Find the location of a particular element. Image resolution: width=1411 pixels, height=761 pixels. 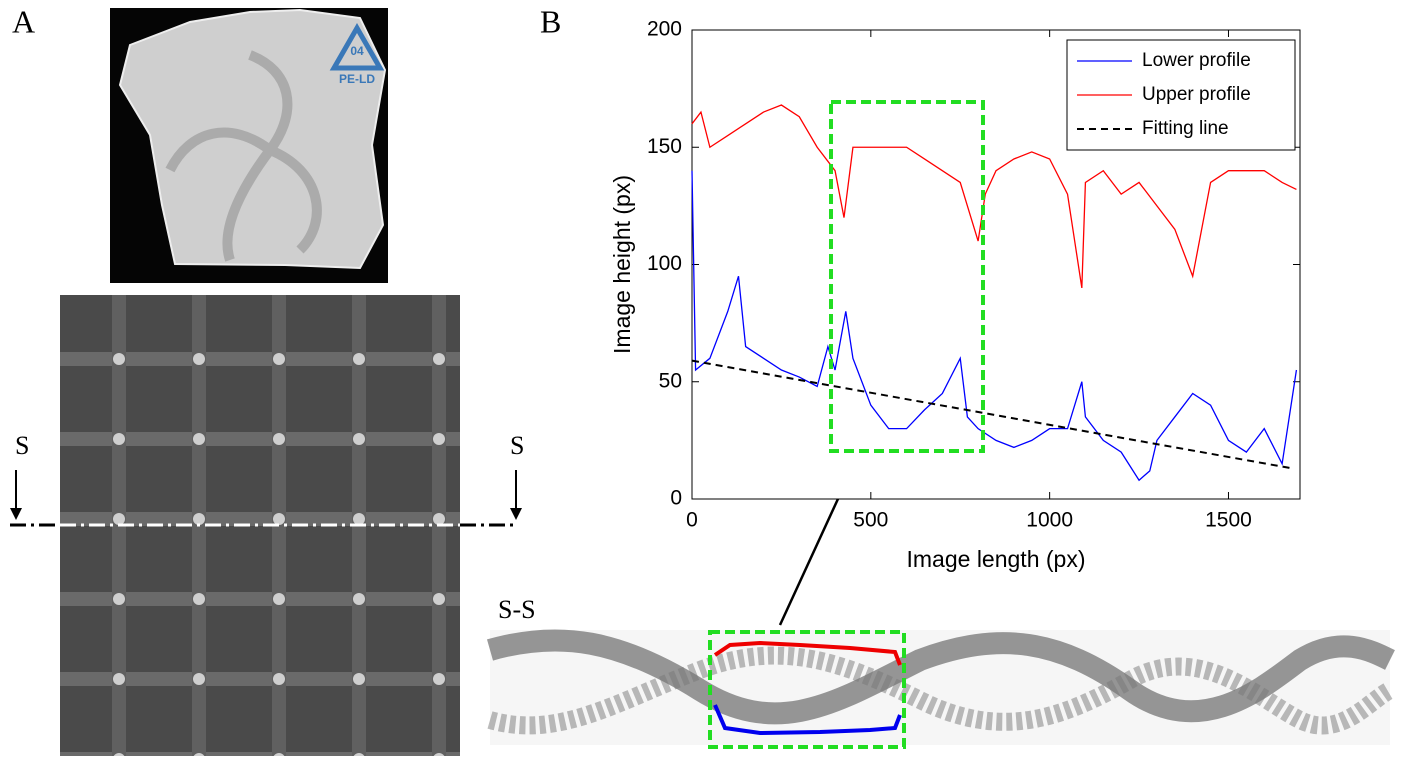

y-tick-label: 200 is located at coordinates (664, 29).